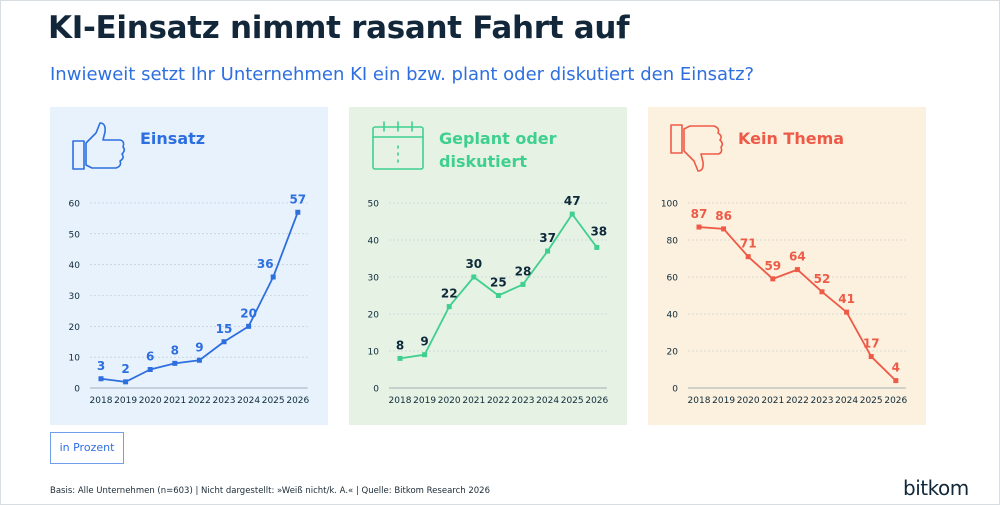 The height and width of the screenshot is (505, 1000). What do you see at coordinates (99, 146) in the screenshot?
I see `thumbs-up-icon` at bounding box center [99, 146].